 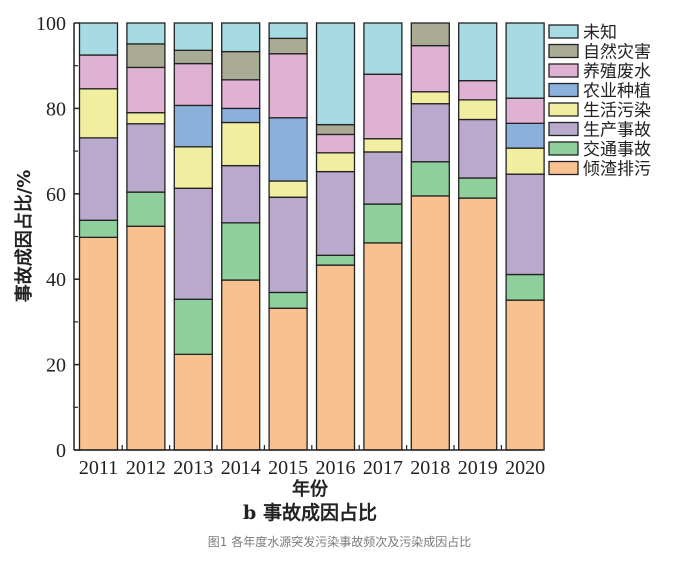 I want to click on legend-item: 农业种植, so click(x=599, y=92).